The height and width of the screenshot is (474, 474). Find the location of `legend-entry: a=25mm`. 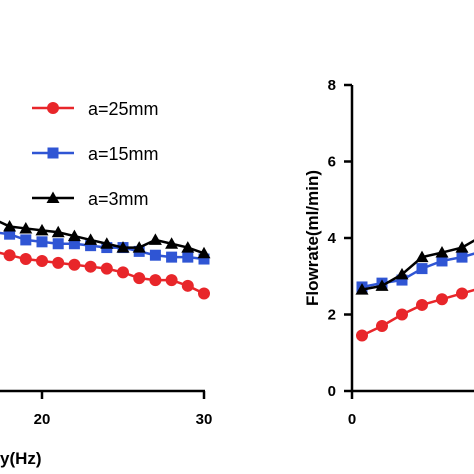

legend-entry: a=25mm is located at coordinates (95, 109).